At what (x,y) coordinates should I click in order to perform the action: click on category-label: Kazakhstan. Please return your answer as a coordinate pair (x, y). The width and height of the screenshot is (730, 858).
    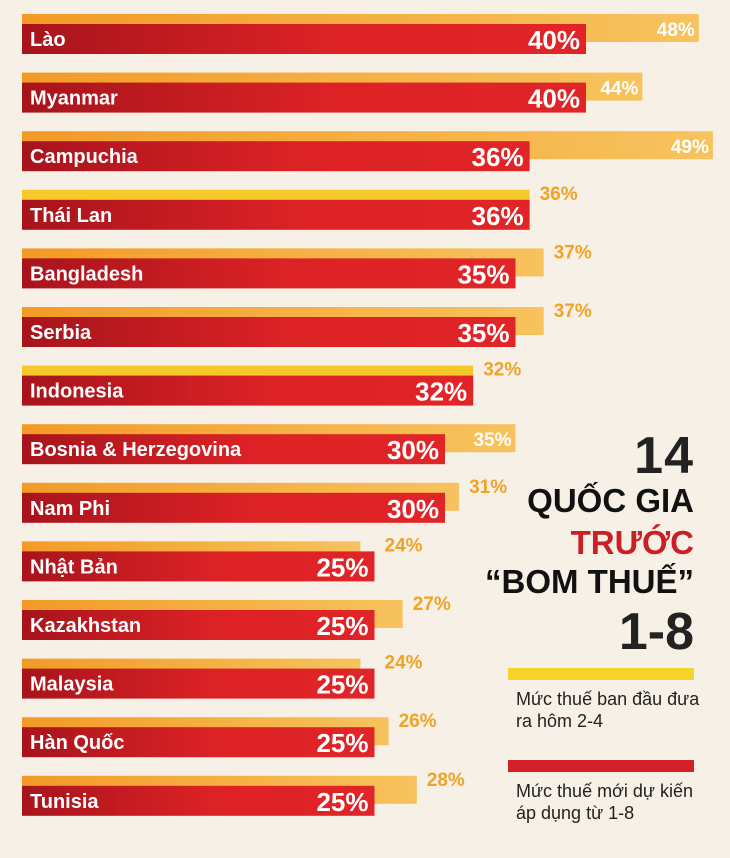
    Looking at the image, I should click on (85, 626).